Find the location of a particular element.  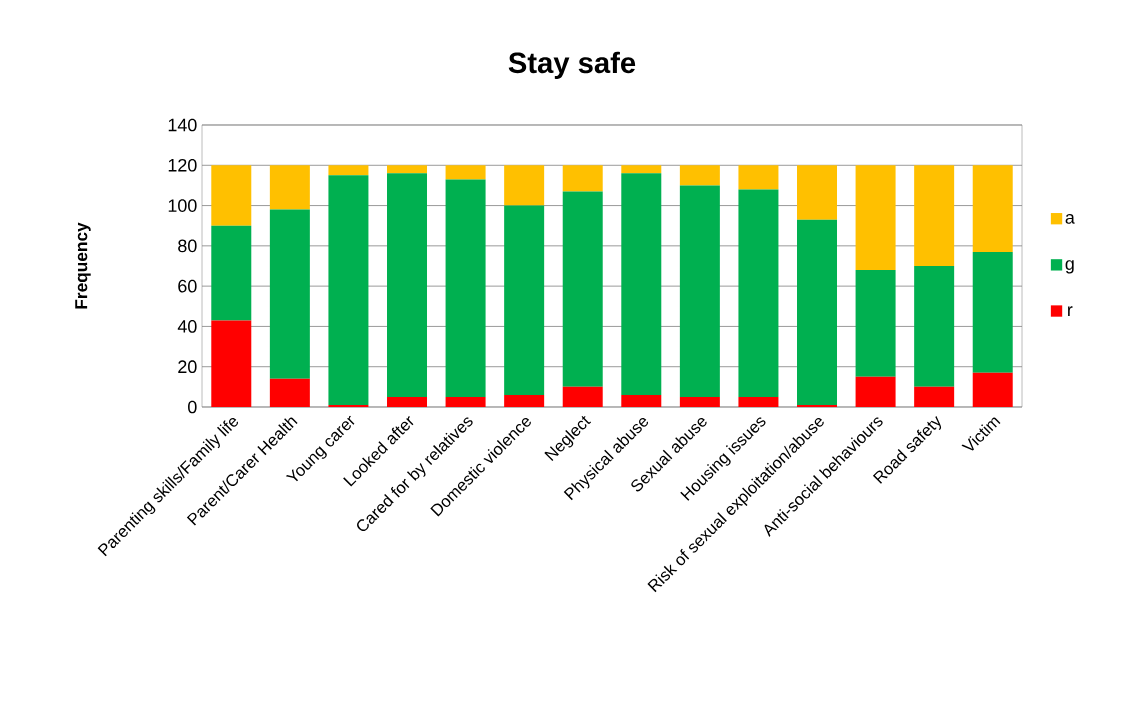

y-tick-label: 120 is located at coordinates (182, 165).